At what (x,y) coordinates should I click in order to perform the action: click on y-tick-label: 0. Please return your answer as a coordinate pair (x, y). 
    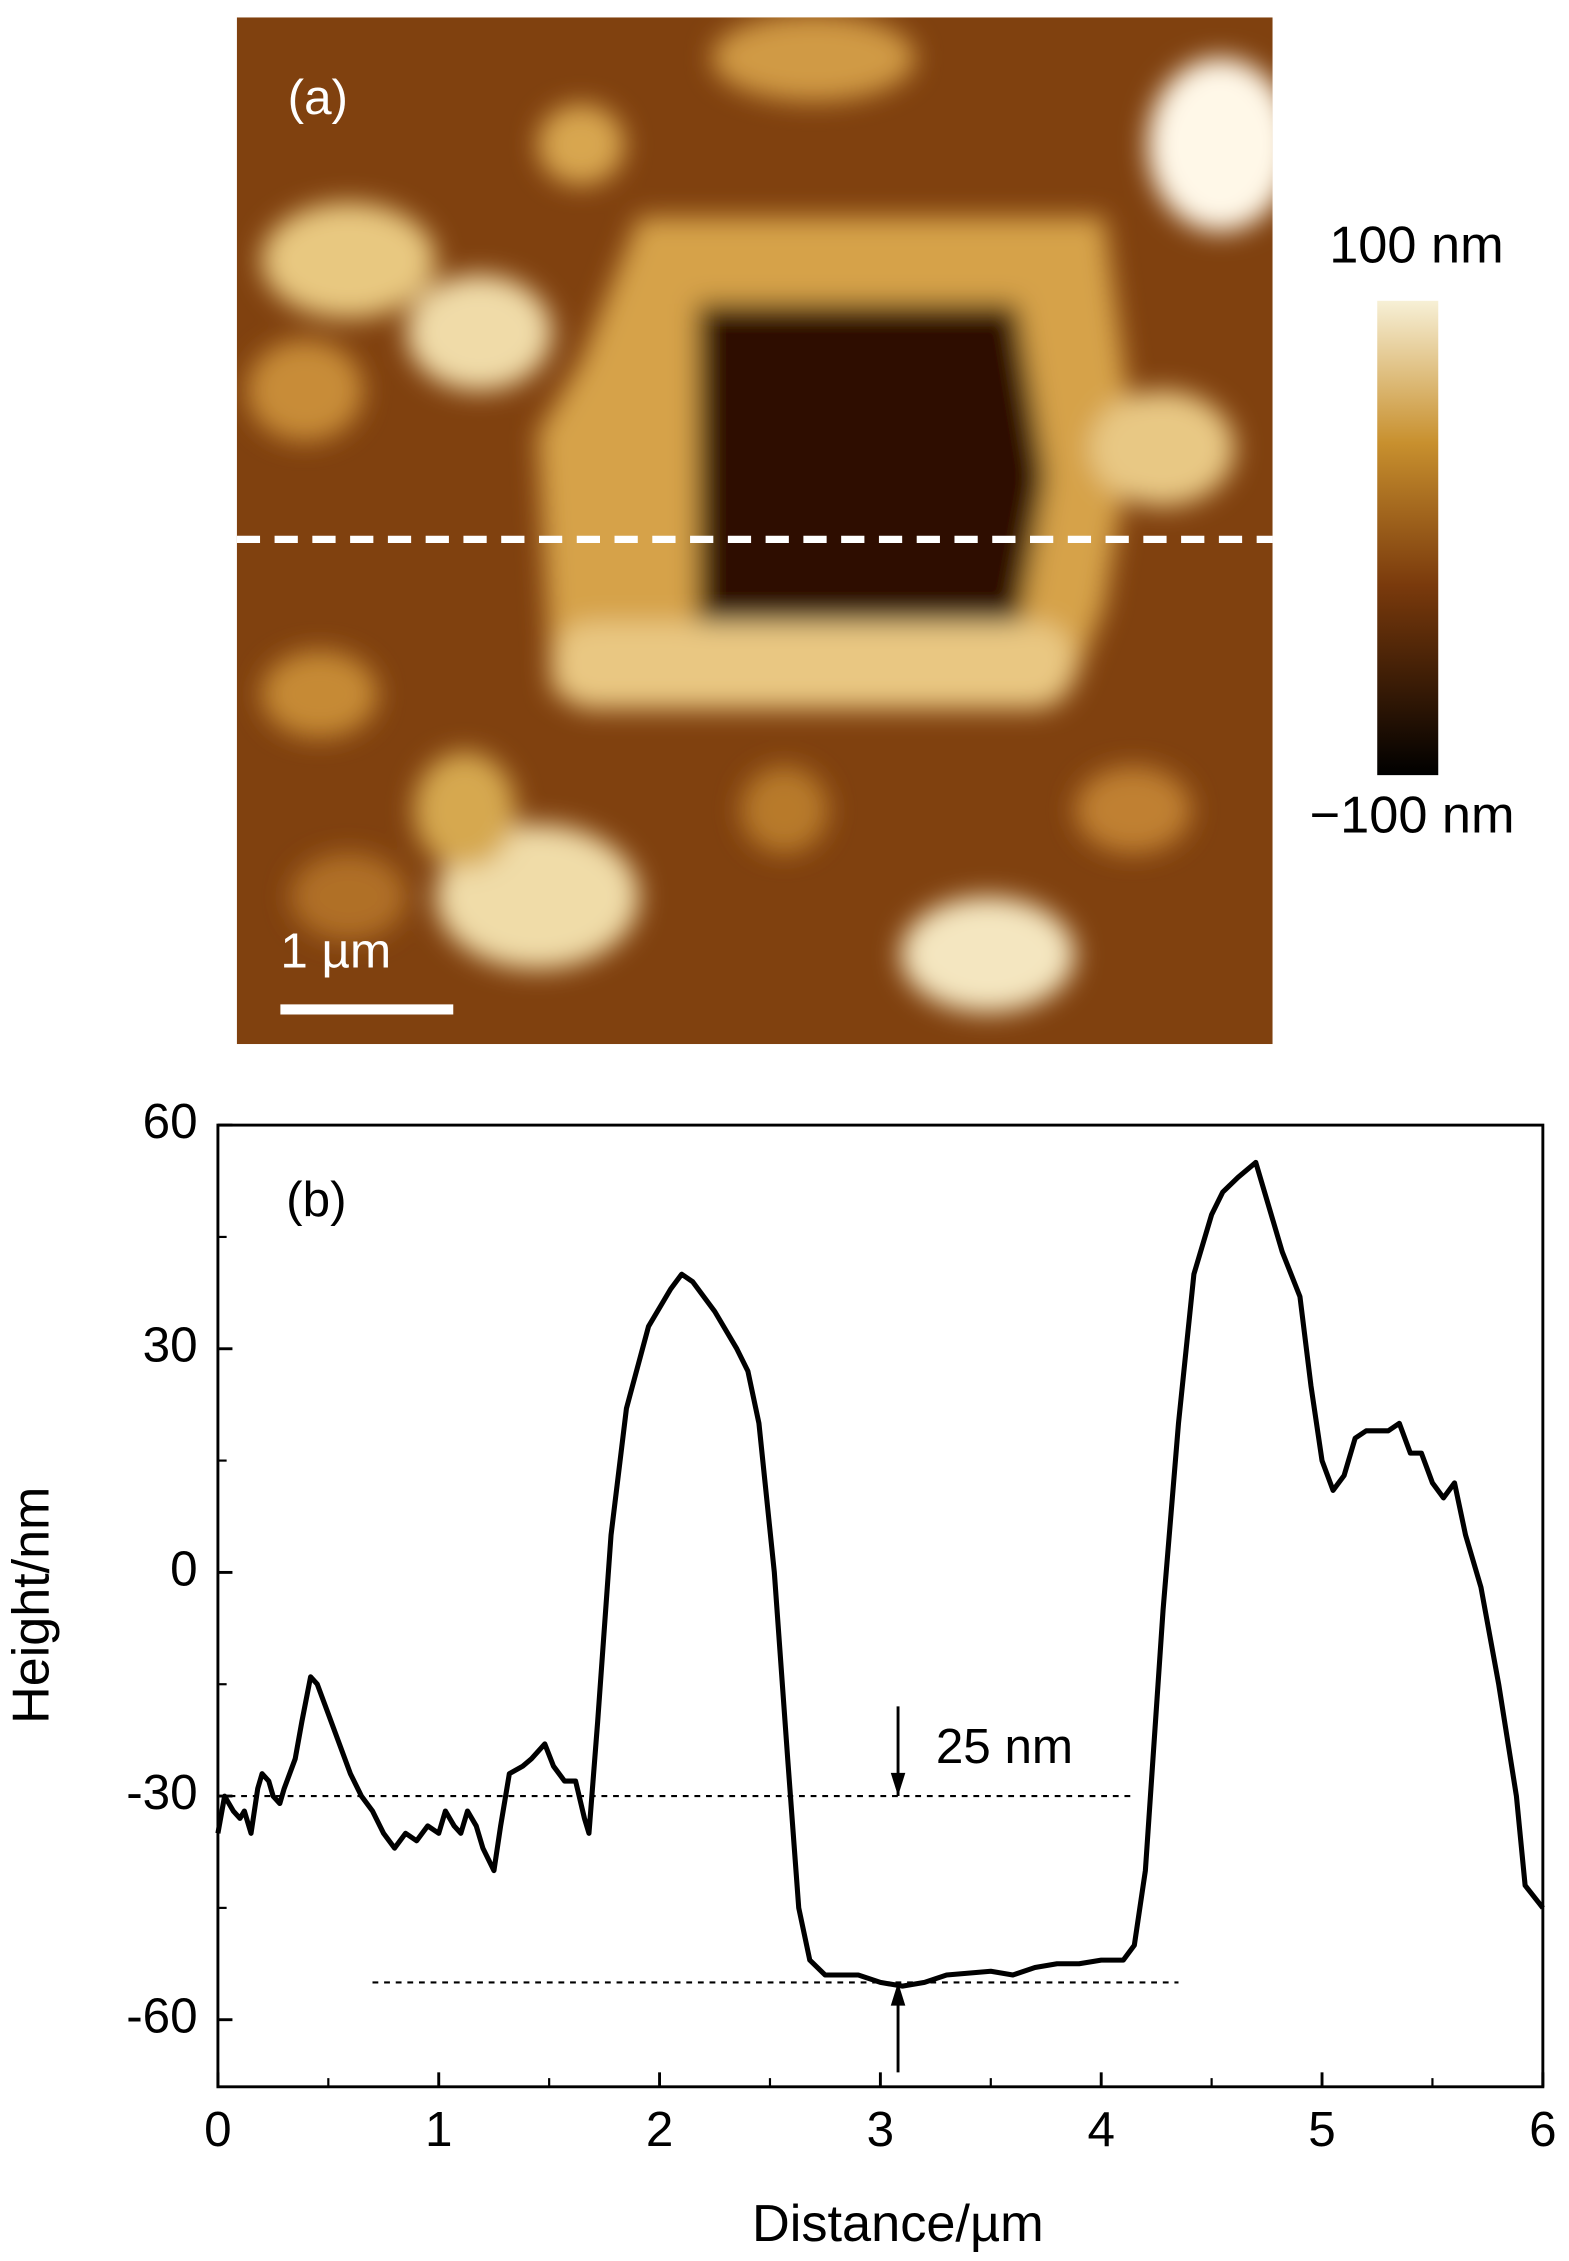
    Looking at the image, I should click on (183, 1568).